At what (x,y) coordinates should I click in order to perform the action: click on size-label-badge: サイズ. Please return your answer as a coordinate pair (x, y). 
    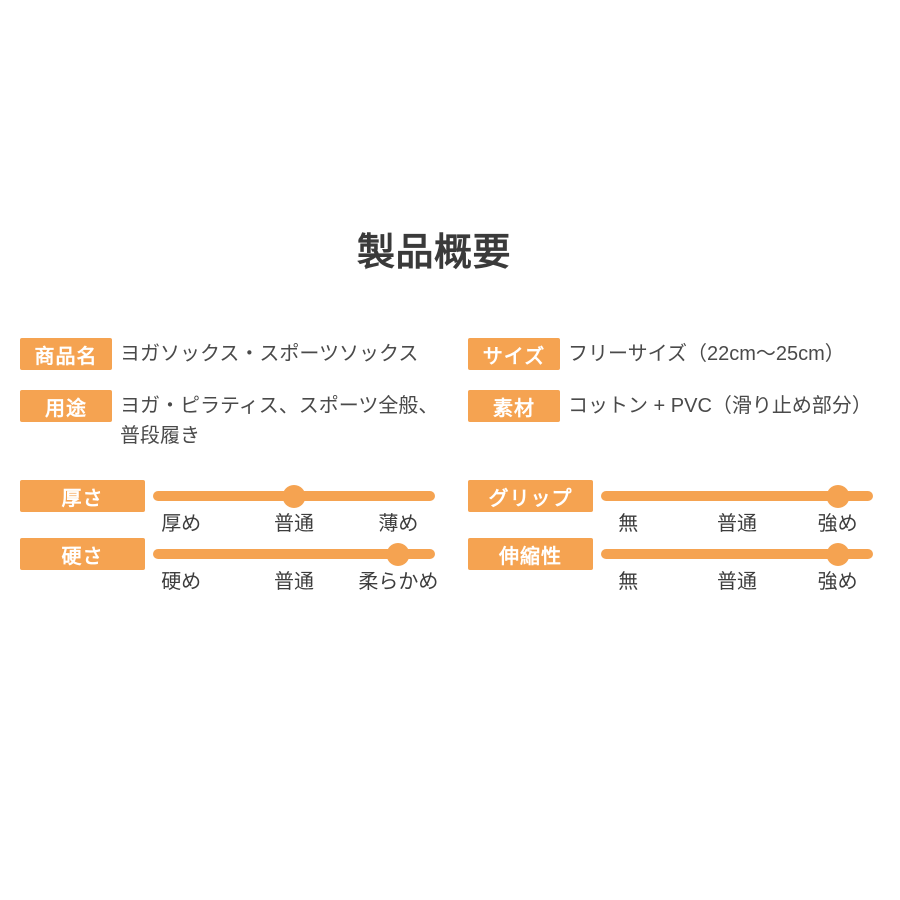
    Looking at the image, I should click on (514, 354).